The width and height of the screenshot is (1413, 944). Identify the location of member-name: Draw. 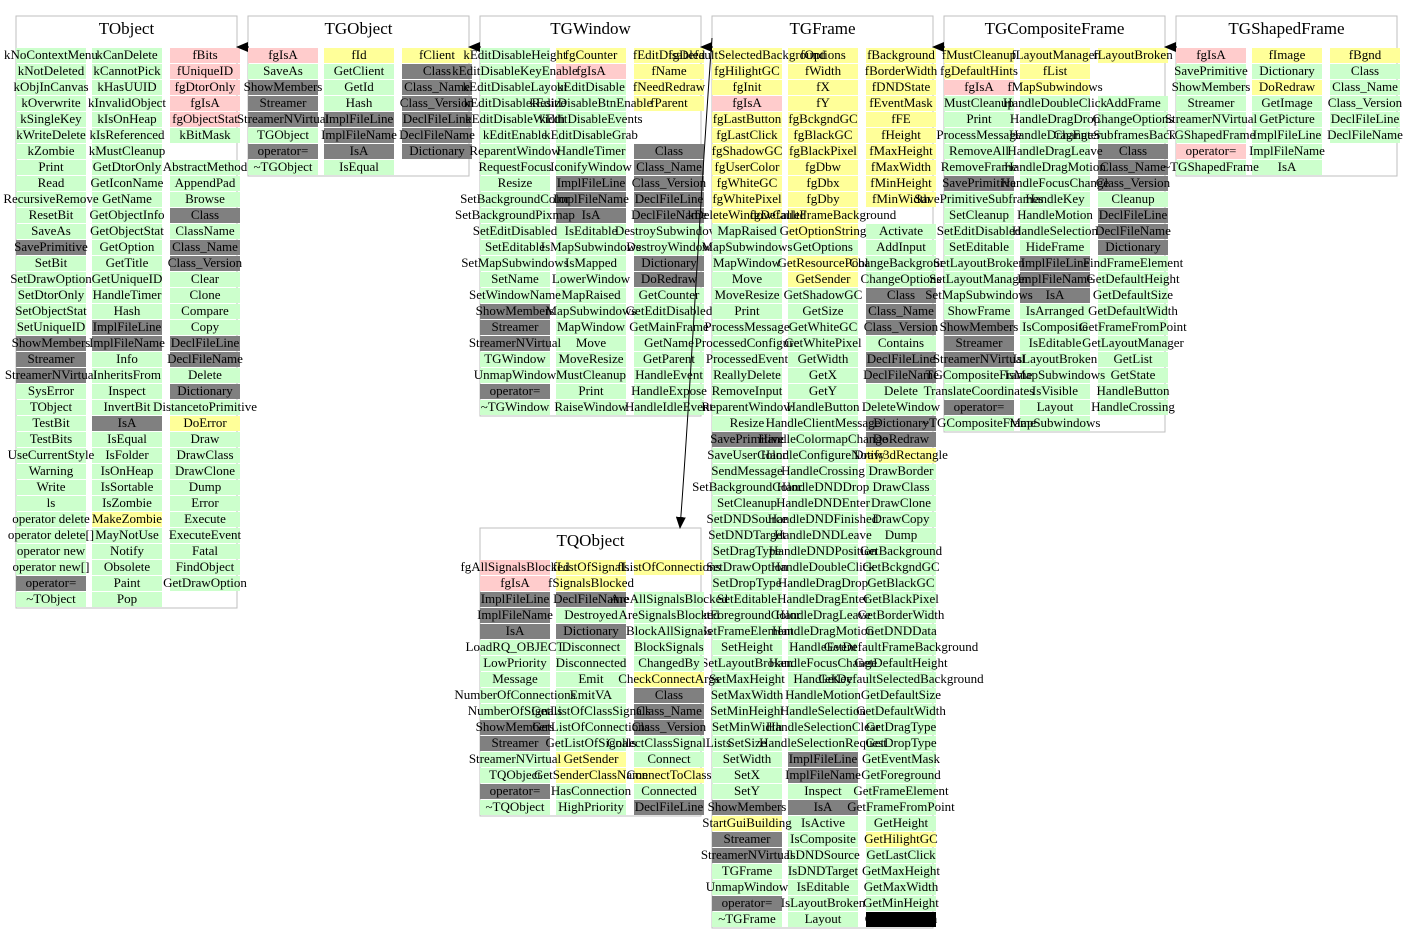
(205, 438).